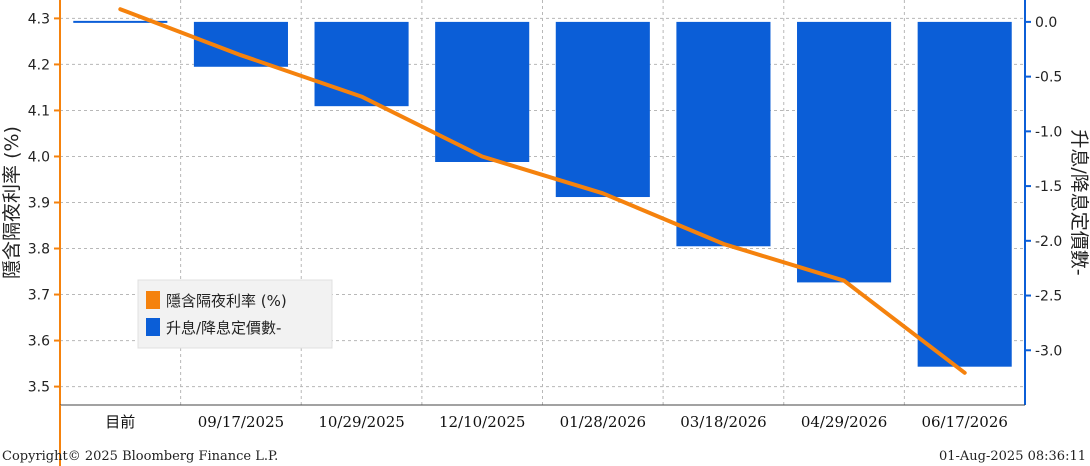  I want to click on x-tick-label: 12/10/2025, so click(482, 422).